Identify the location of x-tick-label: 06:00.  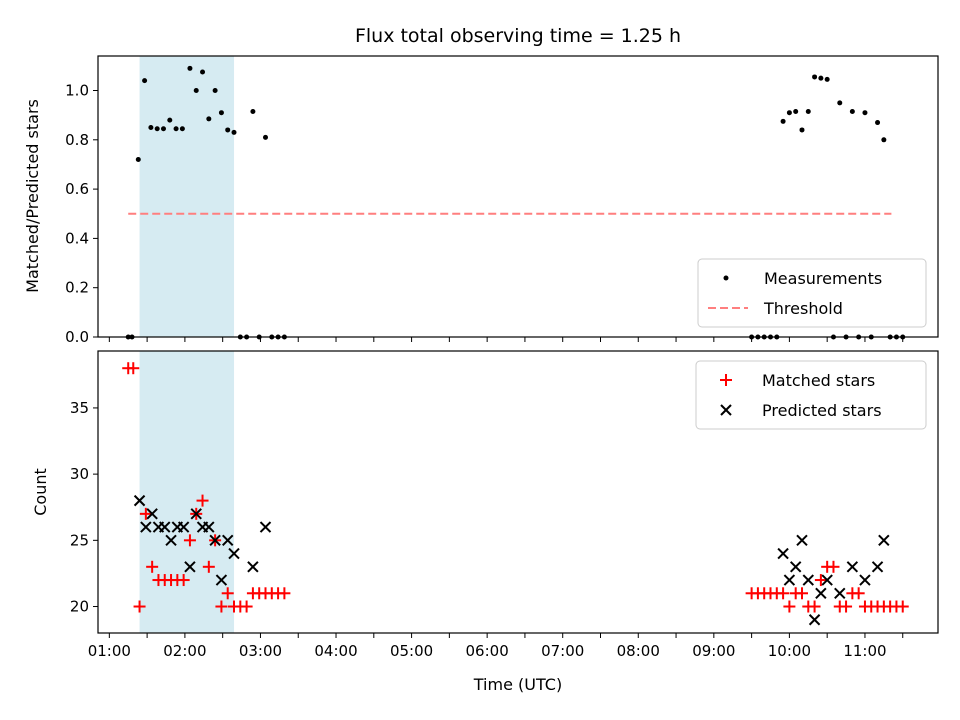
(487, 651).